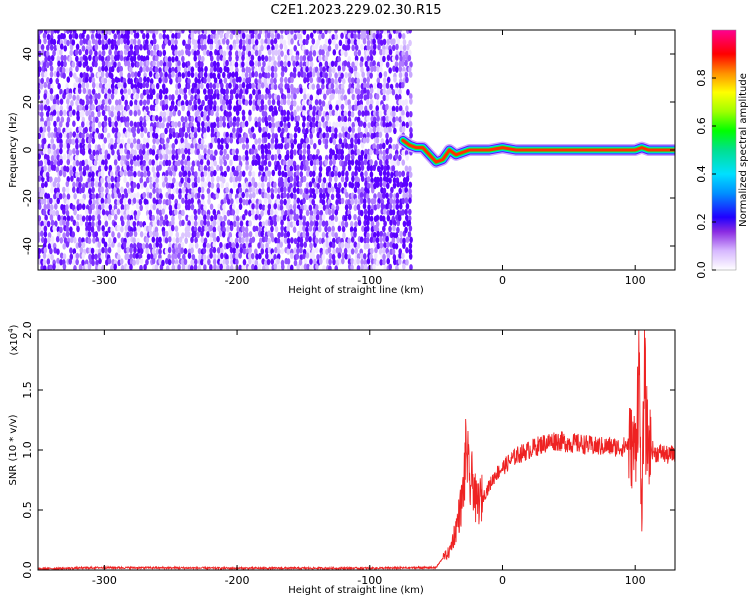  I want to click on y-tick-label: 2.0, so click(27, 330).